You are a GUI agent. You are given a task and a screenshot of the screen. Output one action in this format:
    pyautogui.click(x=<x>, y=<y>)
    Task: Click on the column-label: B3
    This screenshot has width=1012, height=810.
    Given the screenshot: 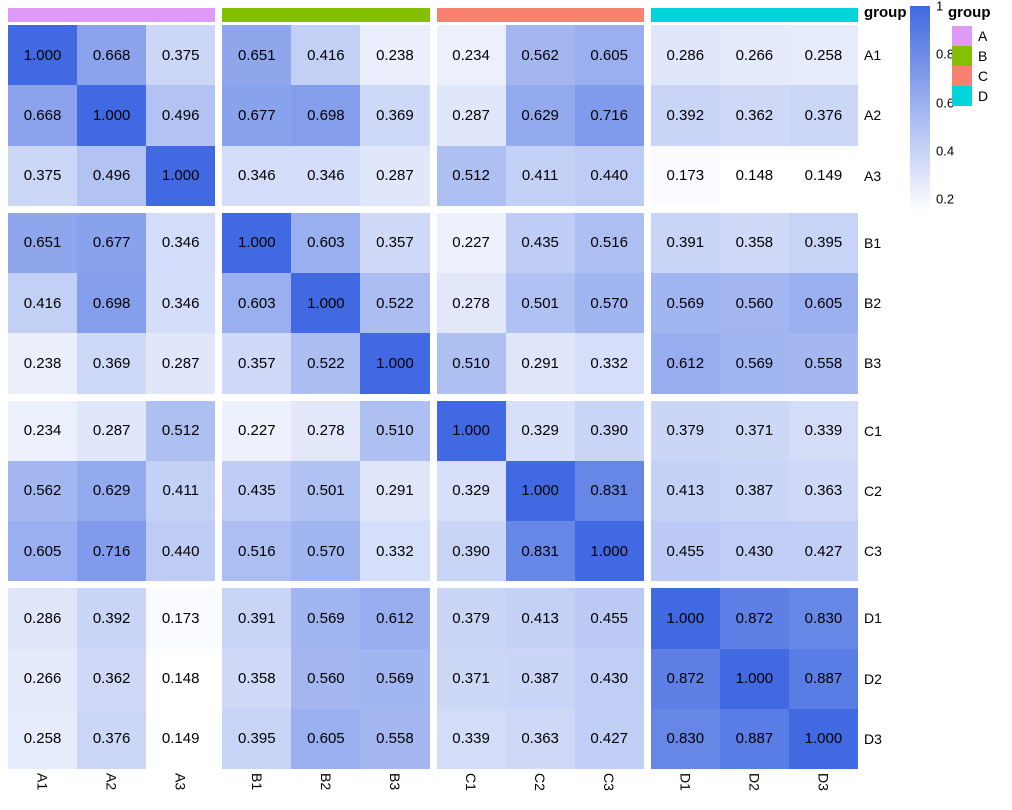 What is the action you would take?
    pyautogui.click(x=394, y=790)
    